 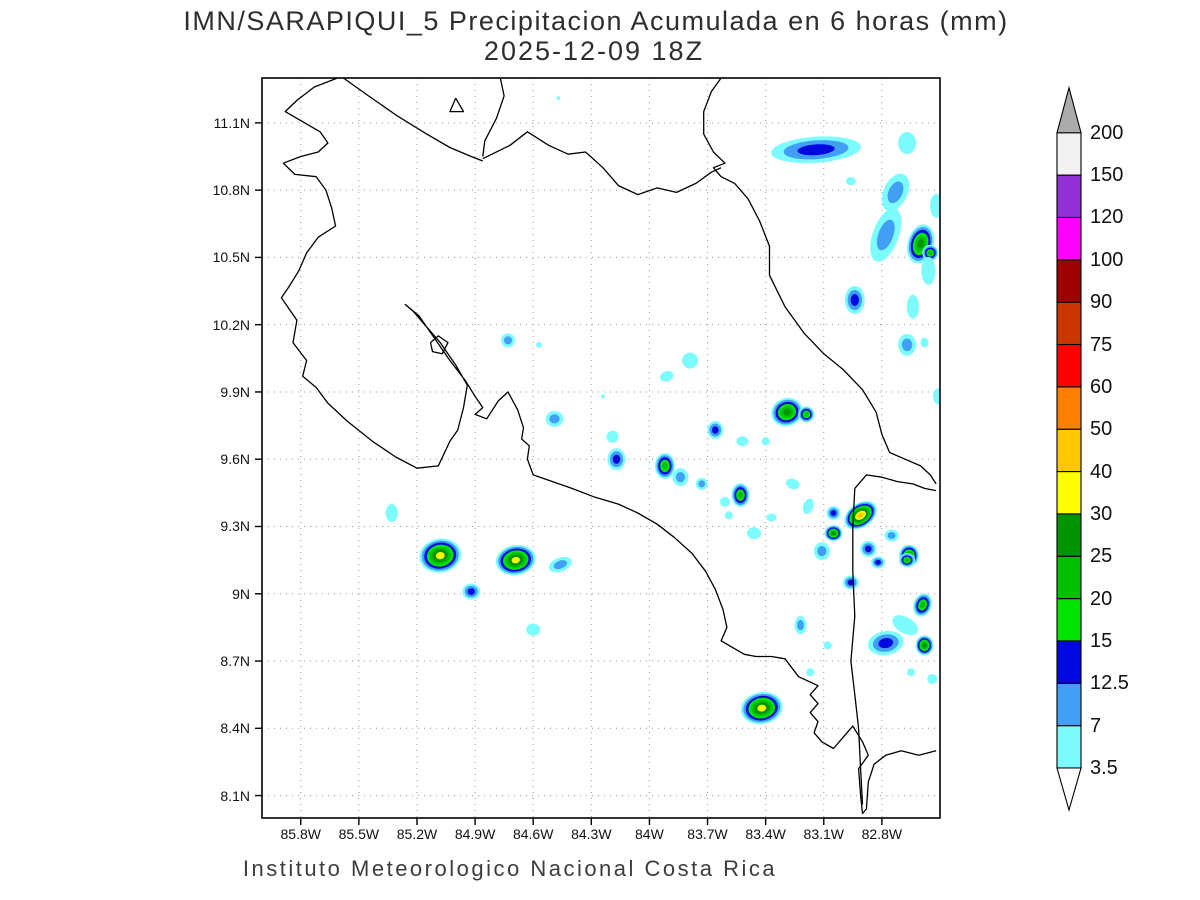 What do you see at coordinates (1101, 471) in the screenshot?
I see `colorbar-level-label: 40` at bounding box center [1101, 471].